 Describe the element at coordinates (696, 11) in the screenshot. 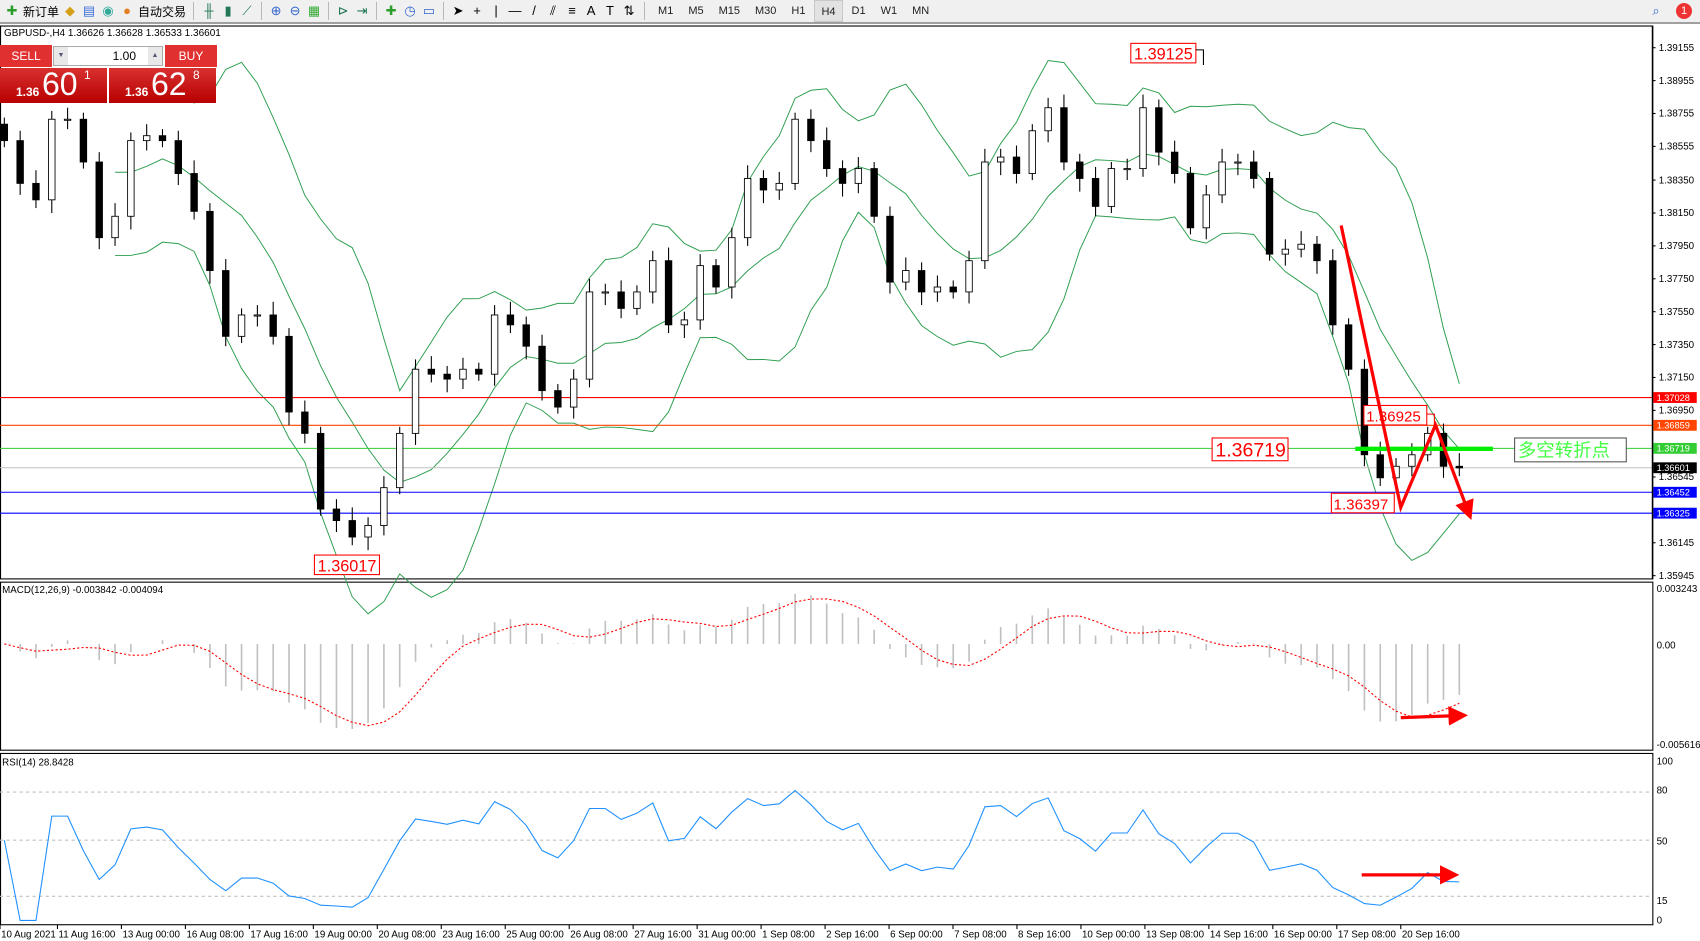

I see `timeframe-m5: M5` at that location.